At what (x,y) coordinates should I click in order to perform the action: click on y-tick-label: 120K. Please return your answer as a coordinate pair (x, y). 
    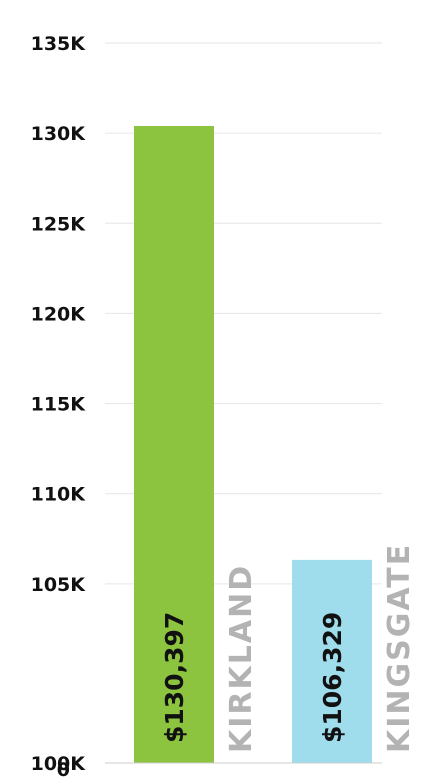
    Looking at the image, I should click on (59, 314).